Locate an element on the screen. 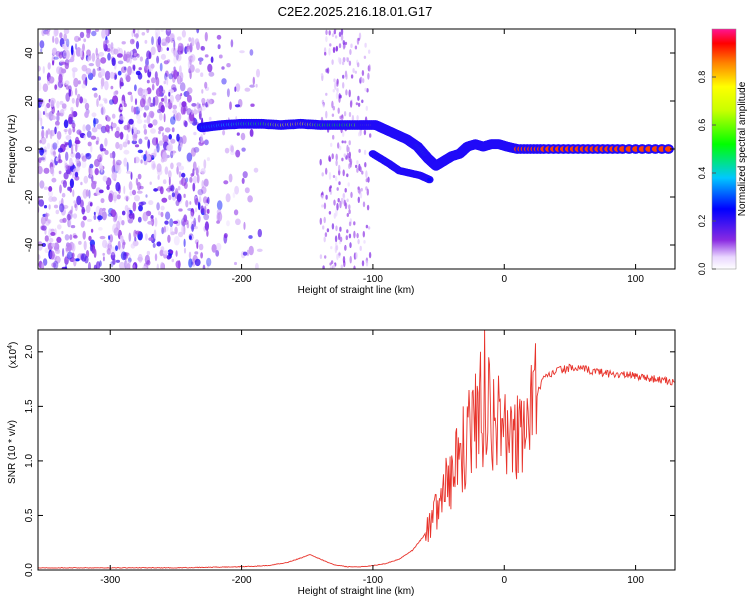 The height and width of the screenshot is (600, 750). snr-x-tick-label: -200 is located at coordinates (242, 580).